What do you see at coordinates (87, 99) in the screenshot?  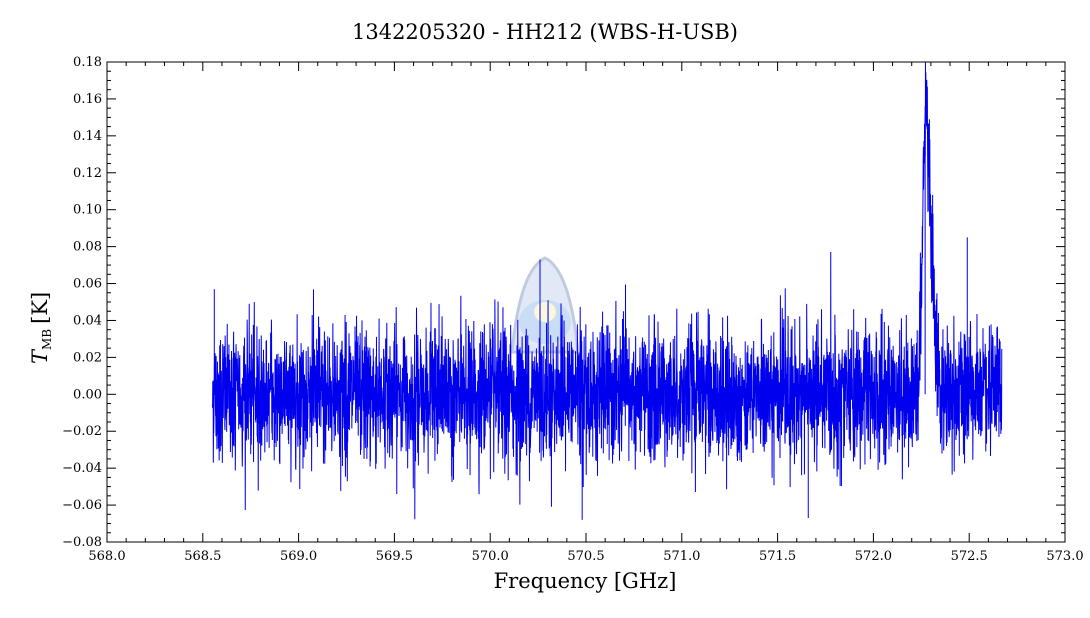 I see `y-tick-label: 0.16` at bounding box center [87, 99].